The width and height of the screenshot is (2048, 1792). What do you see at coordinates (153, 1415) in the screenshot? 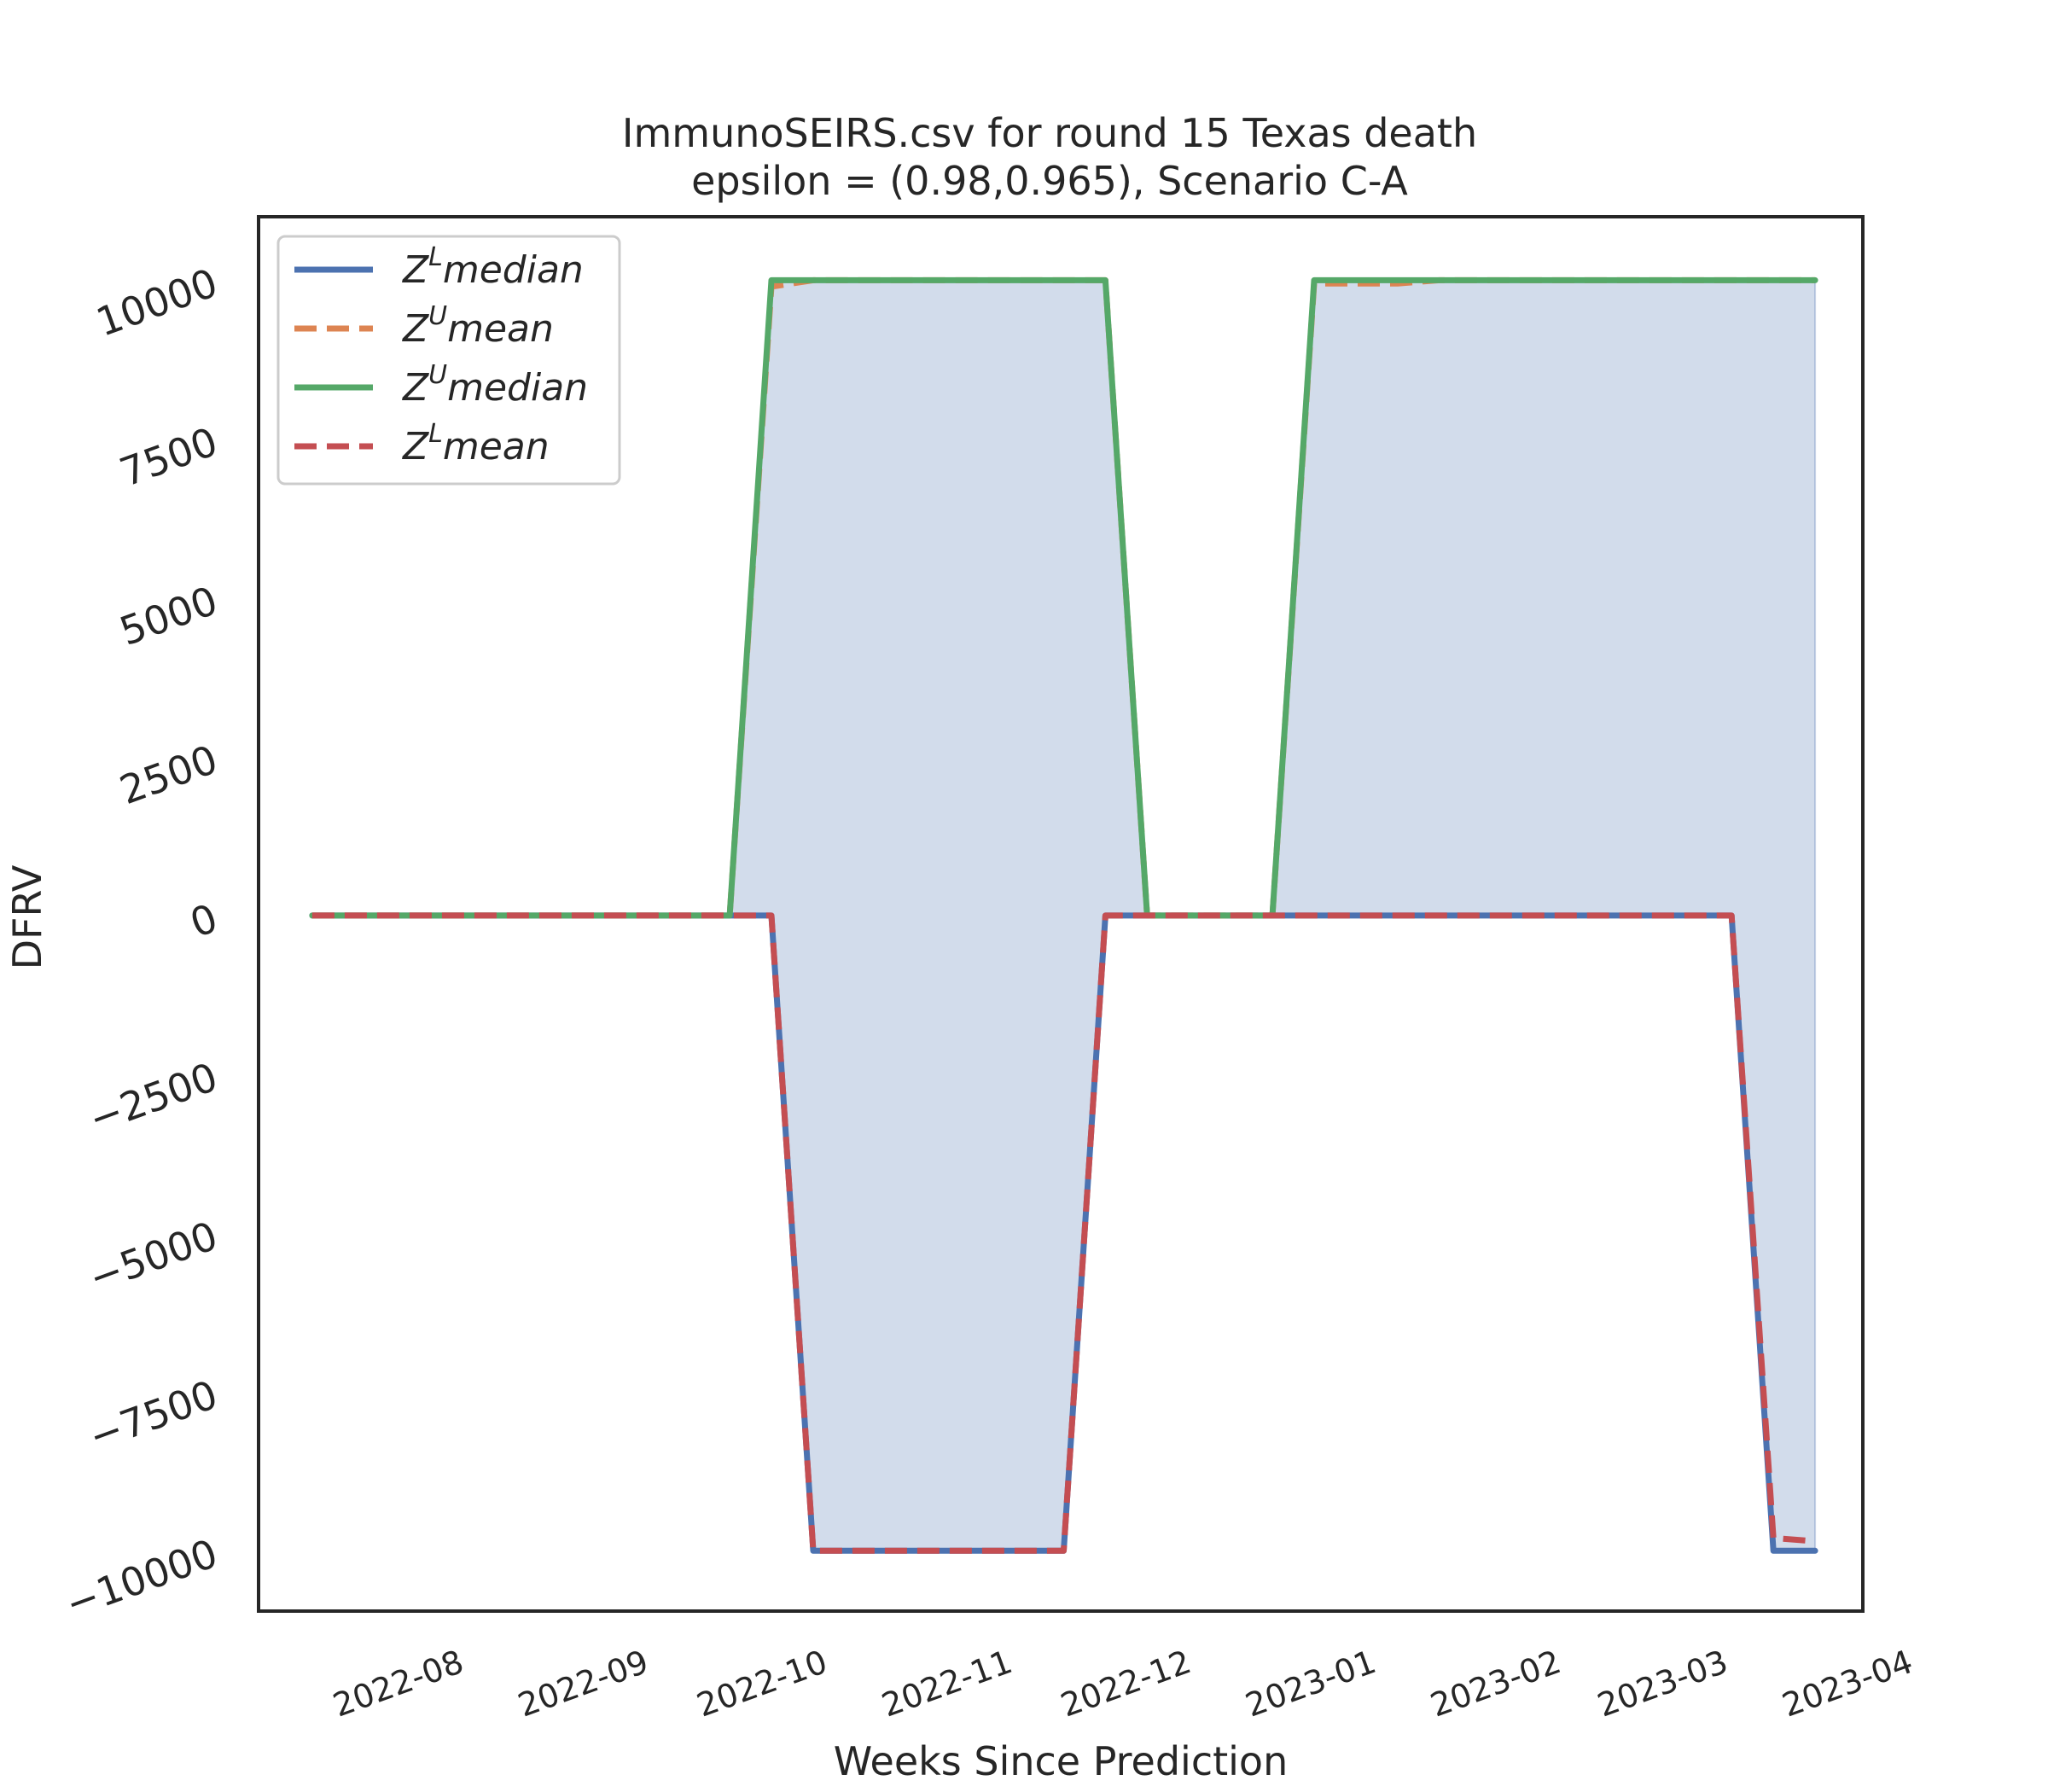
I see `y-tick-label: −7500` at bounding box center [153, 1415].